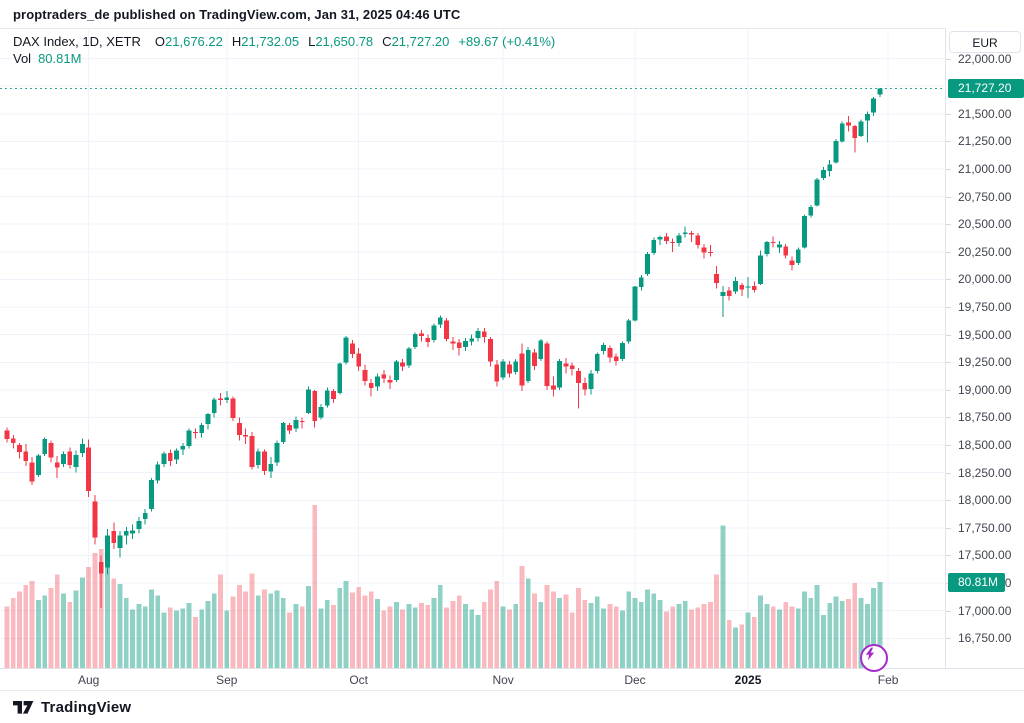 Image resolution: width=1024 pixels, height=723 pixels. What do you see at coordinates (985, 113) in the screenshot?
I see `price-tick-label: 21,500.00` at bounding box center [985, 113].